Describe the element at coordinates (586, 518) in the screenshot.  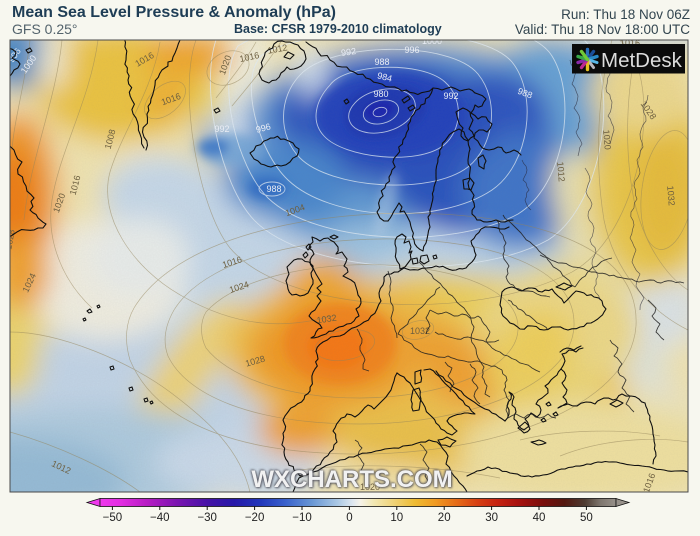
I see `svg-text: 50` at that location.